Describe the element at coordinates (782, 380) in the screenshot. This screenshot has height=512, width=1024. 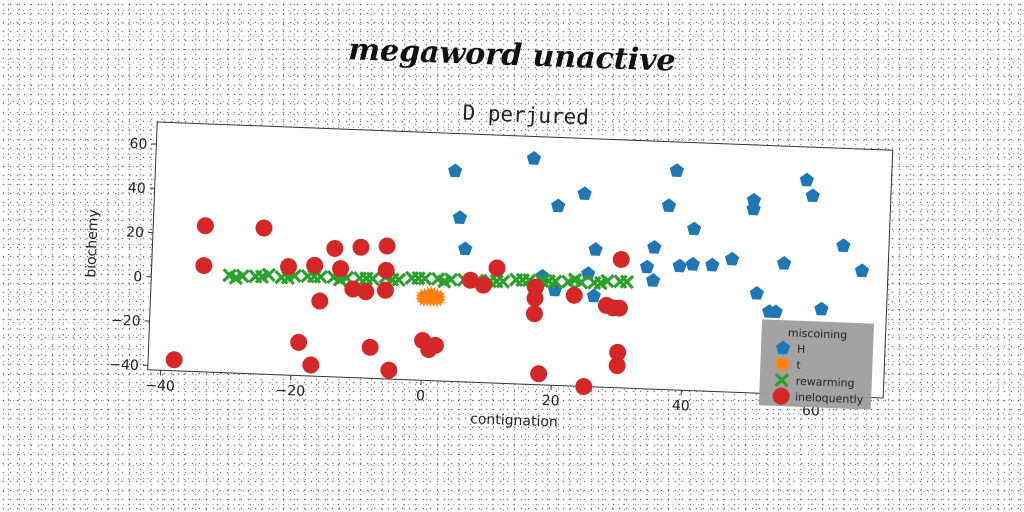
I see `legend-marker-rewarming` at that location.